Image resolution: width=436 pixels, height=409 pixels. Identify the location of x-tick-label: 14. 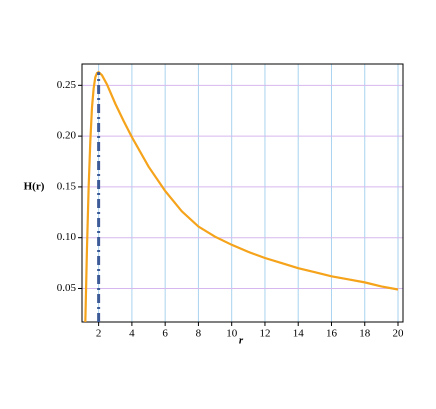
(299, 334).